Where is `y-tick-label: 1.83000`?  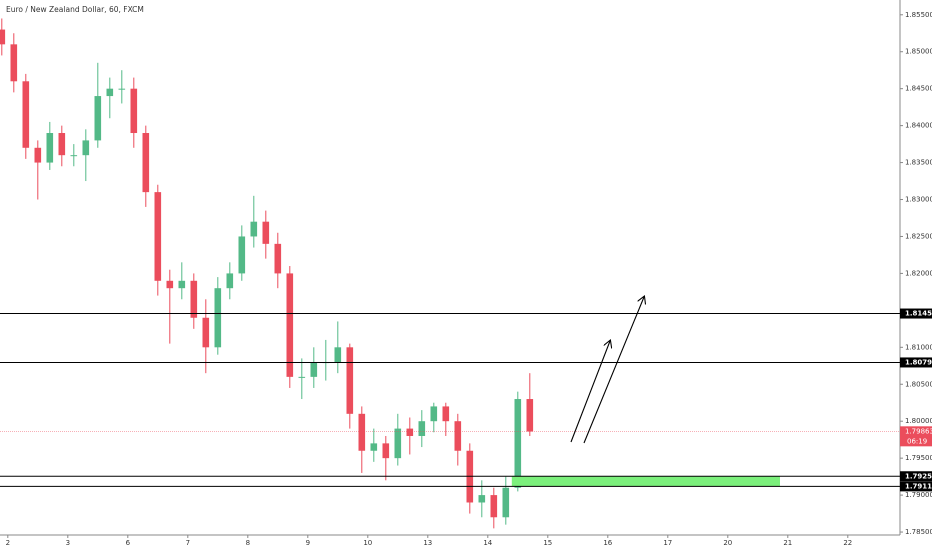
y-tick-label: 1.83000 is located at coordinates (918, 200).